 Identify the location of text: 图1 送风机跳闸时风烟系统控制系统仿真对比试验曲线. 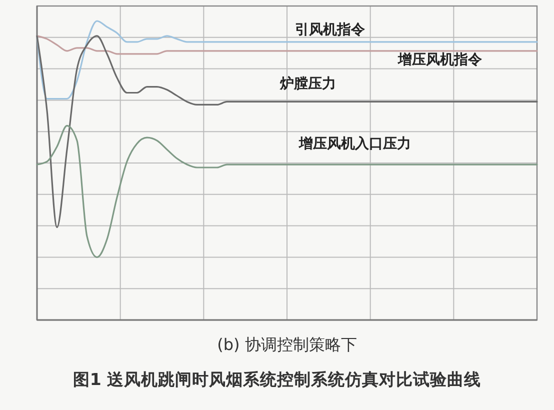
(277, 379).